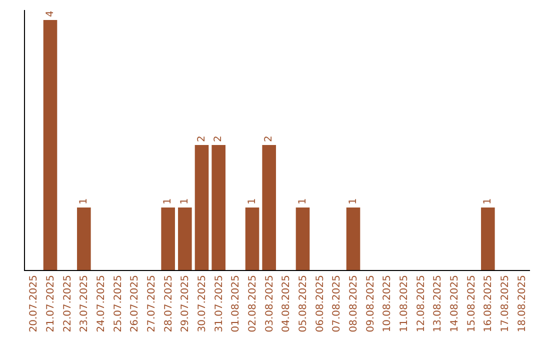 This screenshot has width=540, height=340. I want to click on x-tick-label: 26.07.2025, so click(135, 303).